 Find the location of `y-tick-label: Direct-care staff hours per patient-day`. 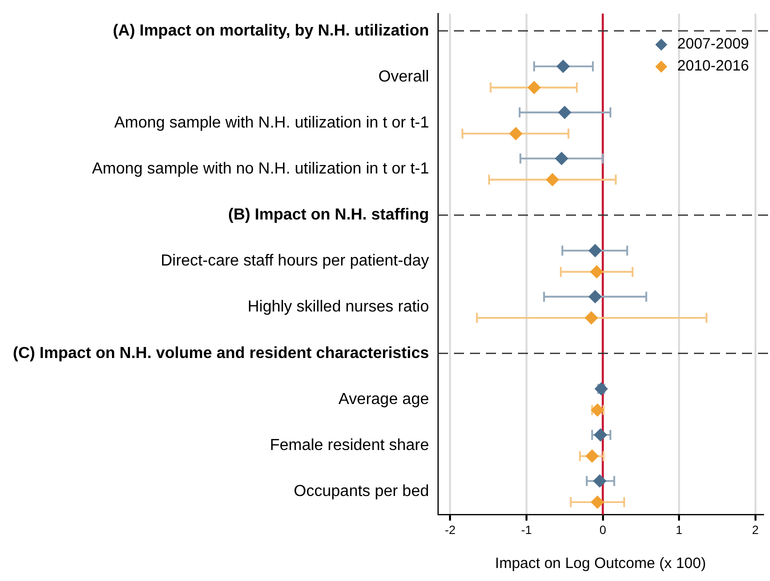

y-tick-label: Direct-care staff hours per patient-day is located at coordinates (294, 261).